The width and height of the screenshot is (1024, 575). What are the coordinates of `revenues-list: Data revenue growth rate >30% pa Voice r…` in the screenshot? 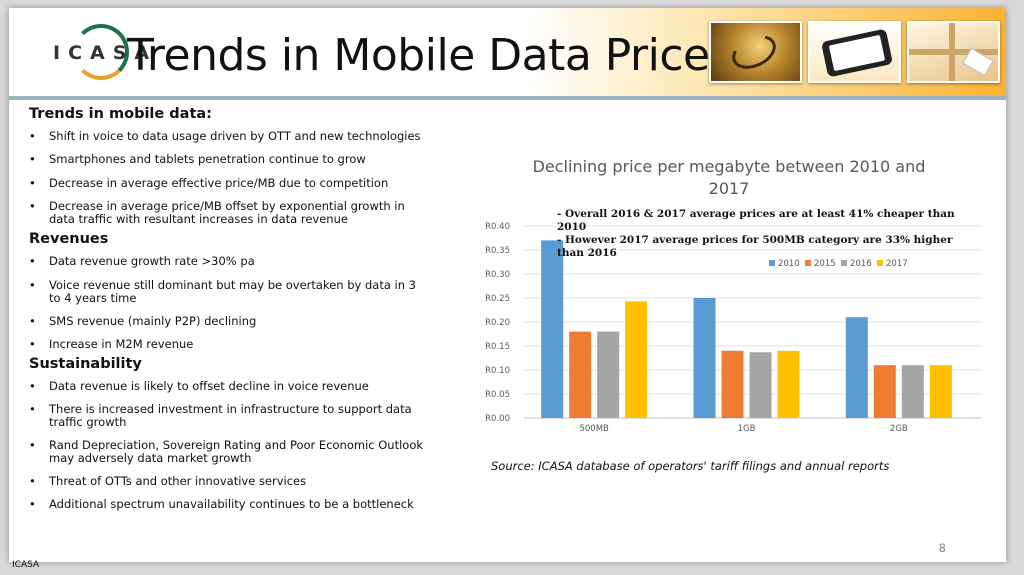 It's located at (229, 303).